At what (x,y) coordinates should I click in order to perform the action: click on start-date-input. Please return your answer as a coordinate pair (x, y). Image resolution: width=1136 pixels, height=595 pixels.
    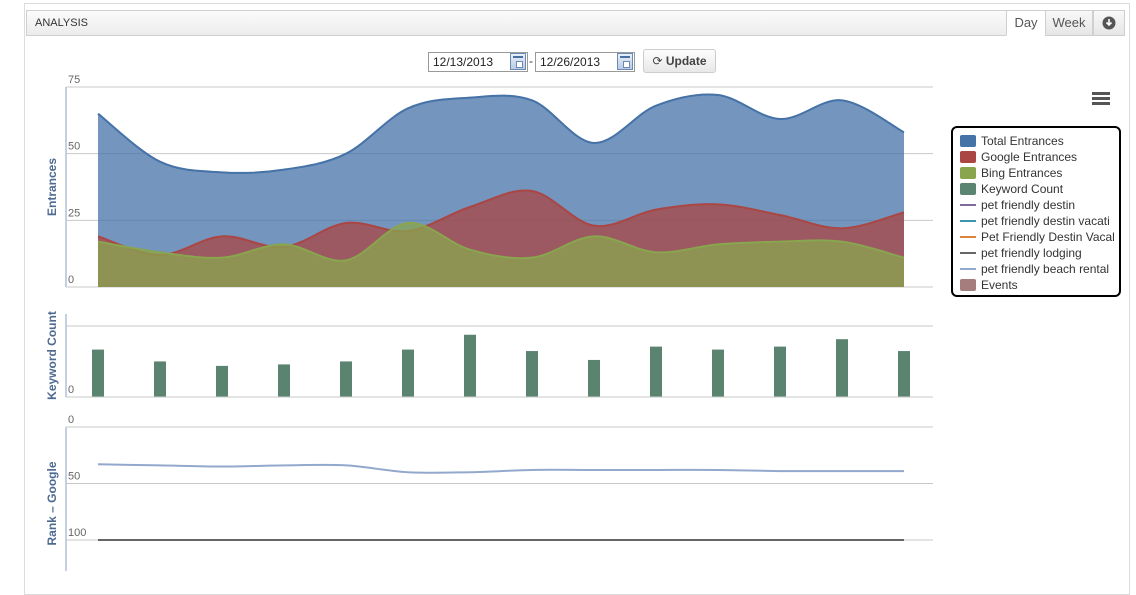
    Looking at the image, I should click on (478, 62).